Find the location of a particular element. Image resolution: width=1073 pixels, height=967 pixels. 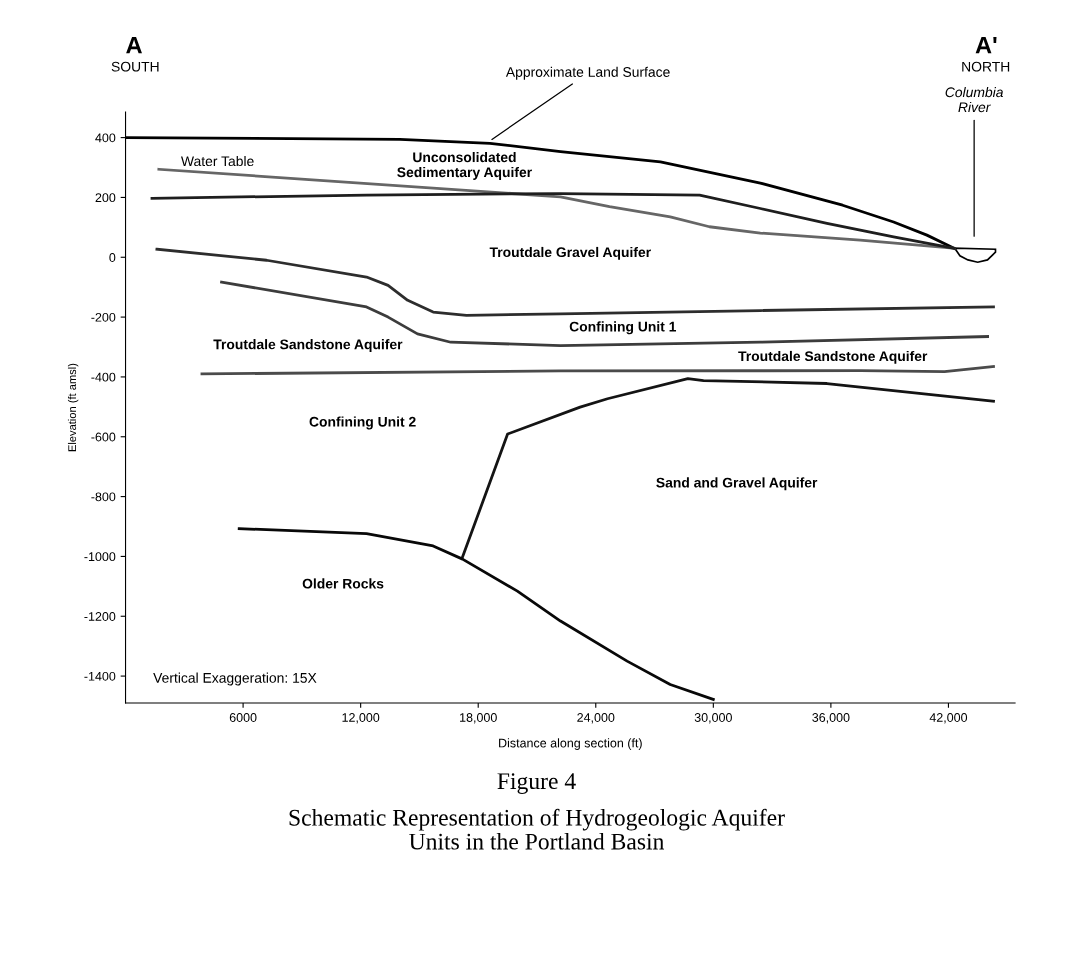

text: NORTH is located at coordinates (986, 66).